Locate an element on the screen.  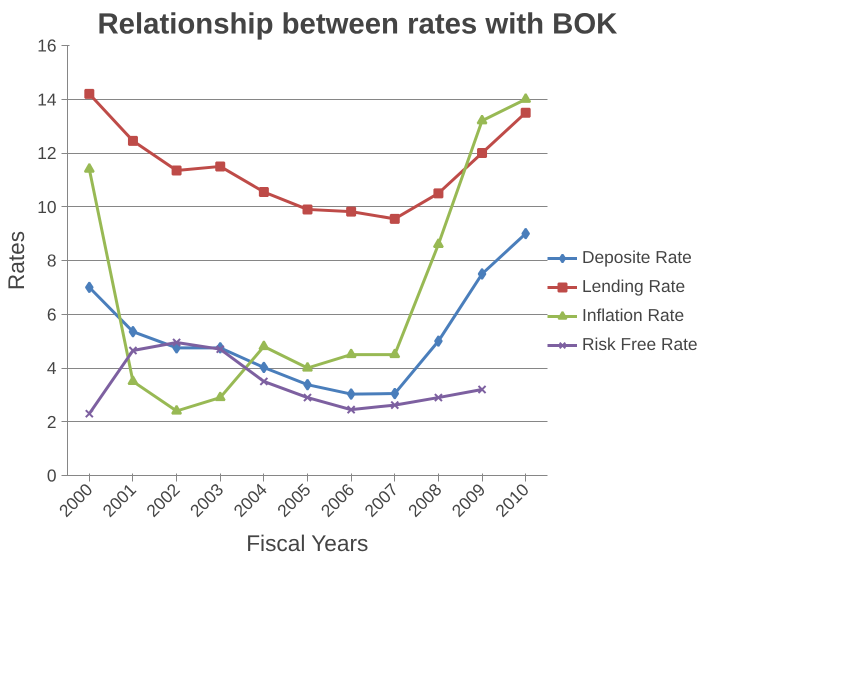
y-tick-label: 10 is located at coordinates (47, 206).